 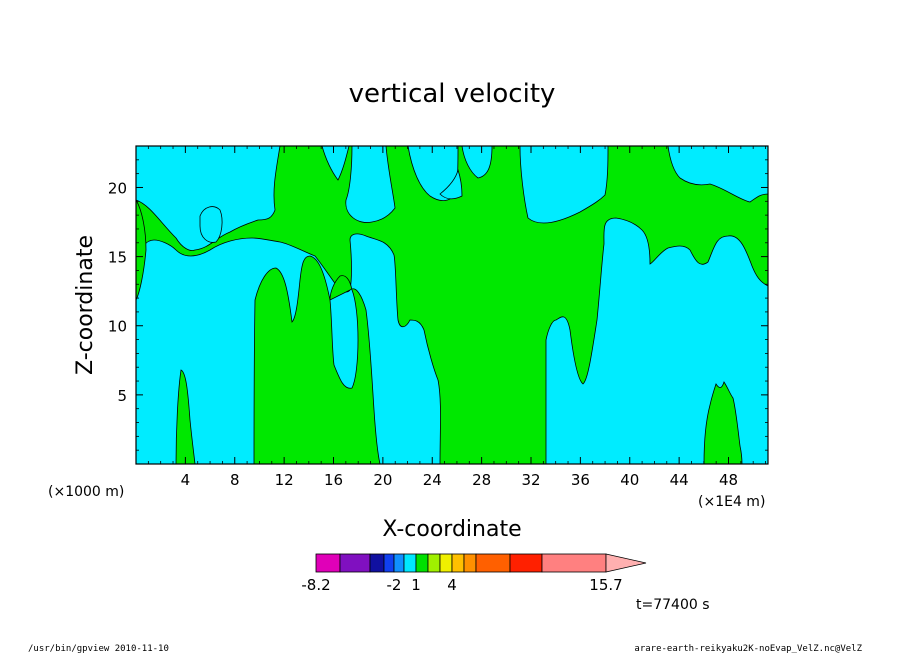 What do you see at coordinates (86, 492) in the screenshot?
I see `x-unit-left: (×1000 m)` at bounding box center [86, 492].